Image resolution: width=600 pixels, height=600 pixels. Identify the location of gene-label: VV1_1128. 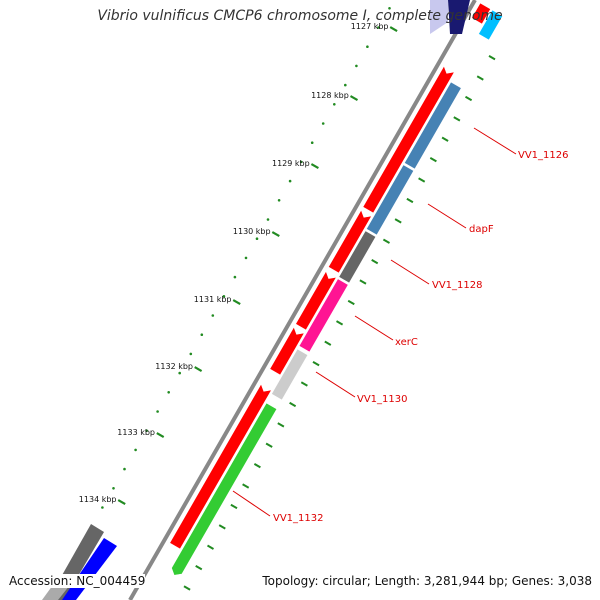
(457, 285).